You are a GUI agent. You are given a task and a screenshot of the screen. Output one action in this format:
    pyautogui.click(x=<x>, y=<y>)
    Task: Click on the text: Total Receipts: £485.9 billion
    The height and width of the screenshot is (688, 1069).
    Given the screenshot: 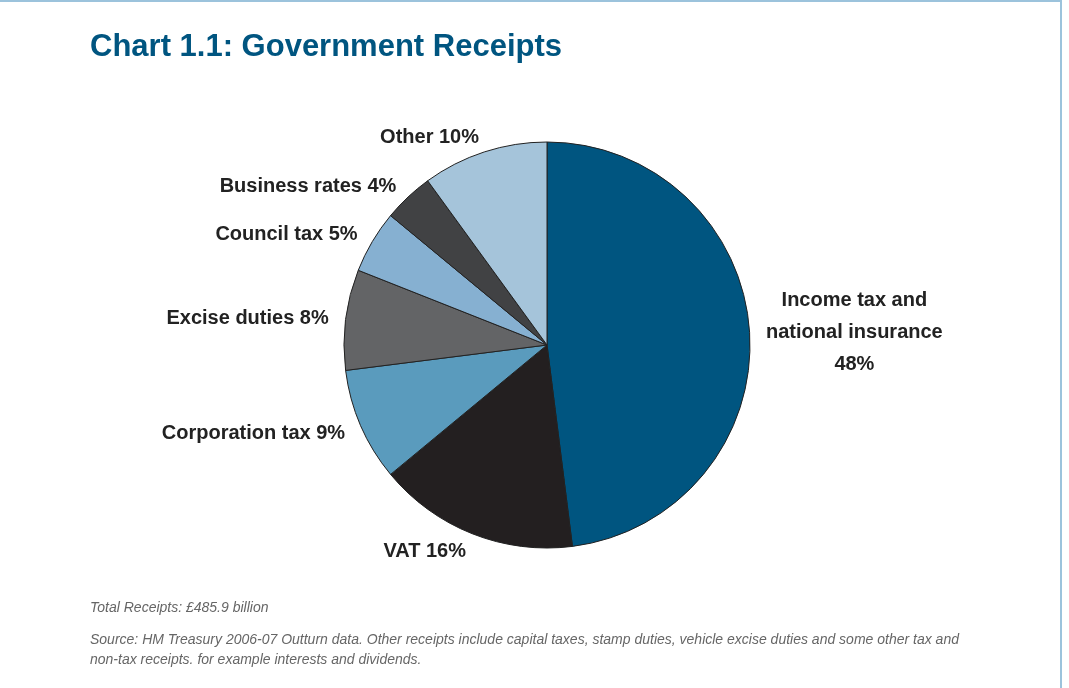 What is the action you would take?
    pyautogui.click(x=179, y=607)
    